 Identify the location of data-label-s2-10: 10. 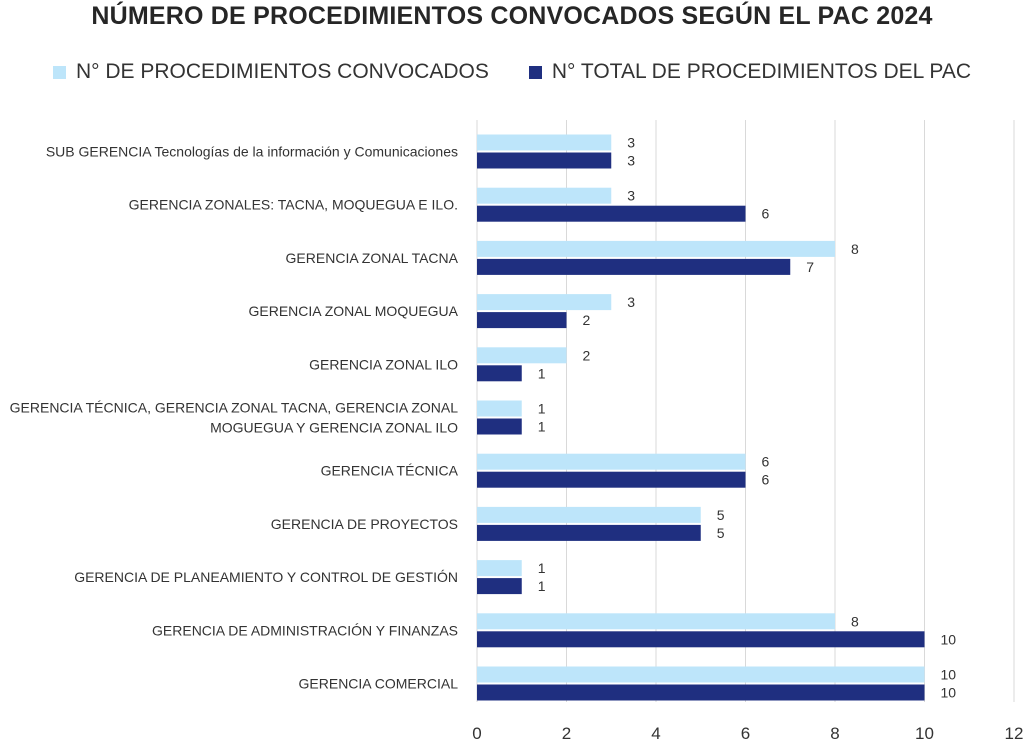
(949, 693).